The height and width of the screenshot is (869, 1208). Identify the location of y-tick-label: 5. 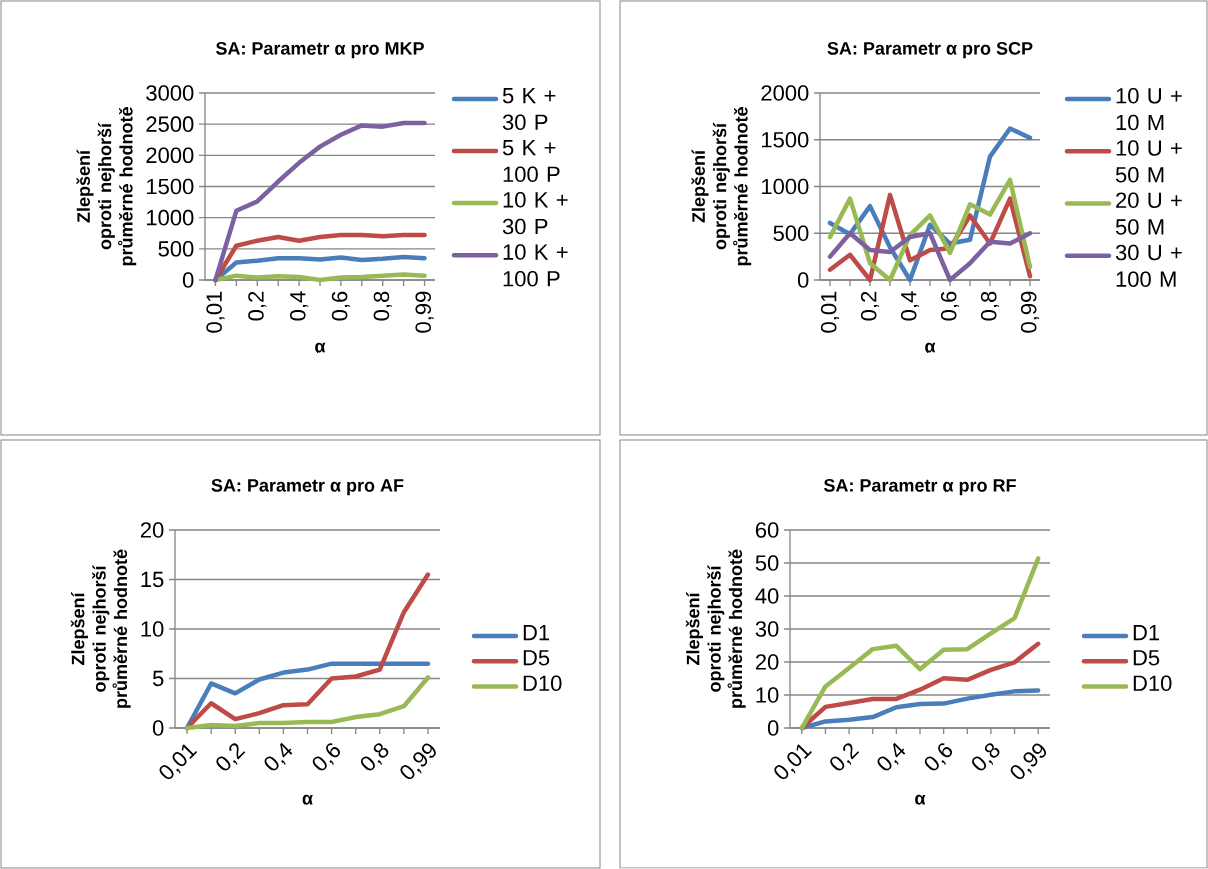
(158, 678).